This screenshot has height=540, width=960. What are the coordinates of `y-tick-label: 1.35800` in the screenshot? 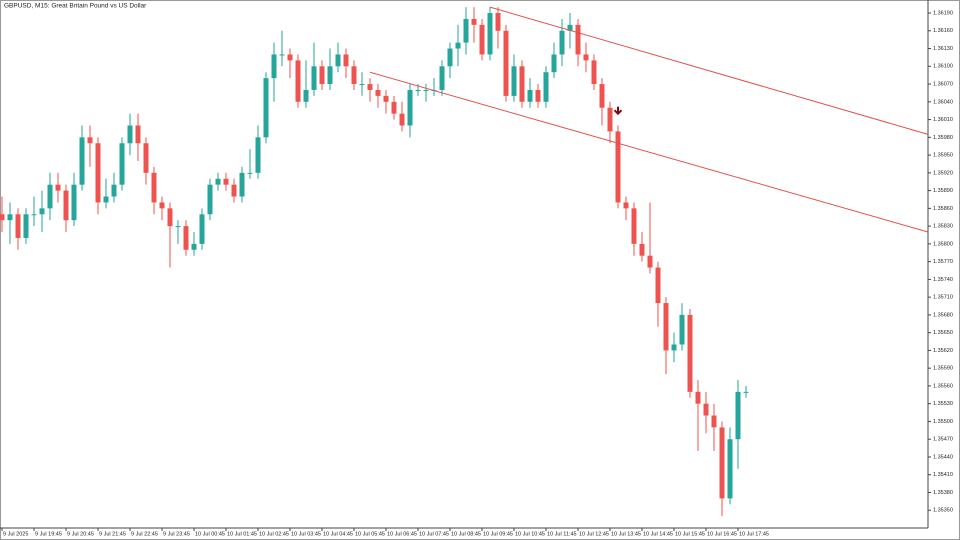 It's located at (943, 244).